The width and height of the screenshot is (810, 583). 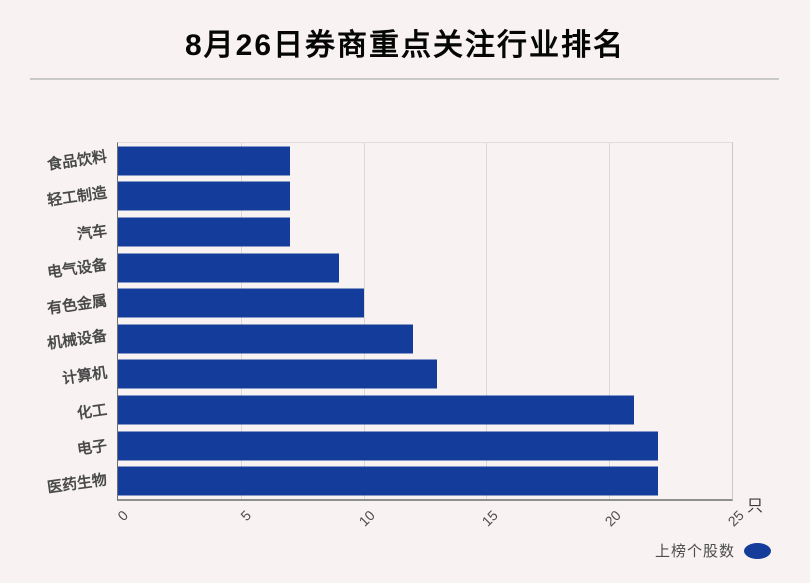 What do you see at coordinates (123, 515) in the screenshot?
I see `x-tick-label: 0` at bounding box center [123, 515].